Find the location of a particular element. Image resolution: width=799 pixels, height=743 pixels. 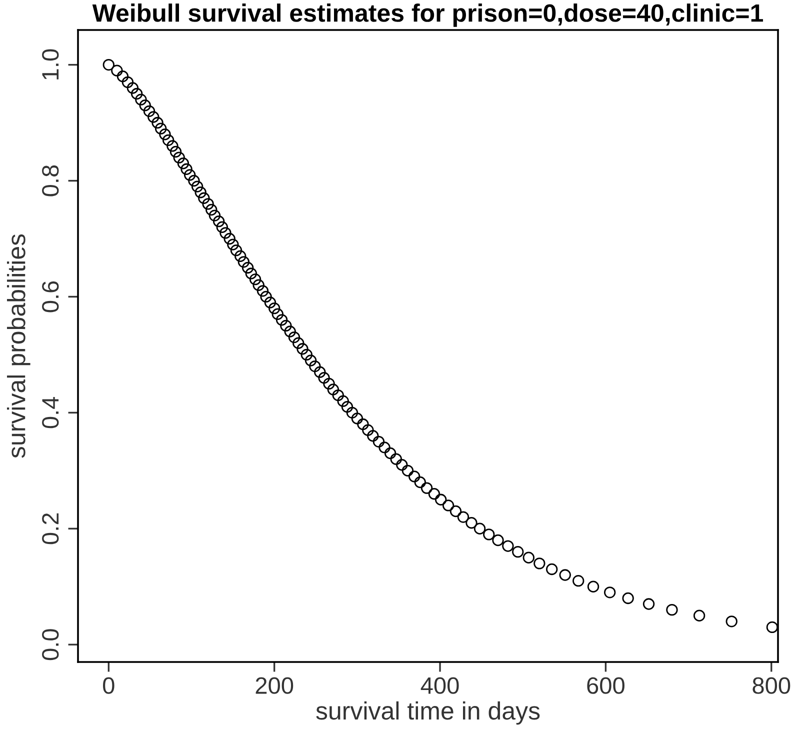

y-tick-label: 0.6 is located at coordinates (50, 296).